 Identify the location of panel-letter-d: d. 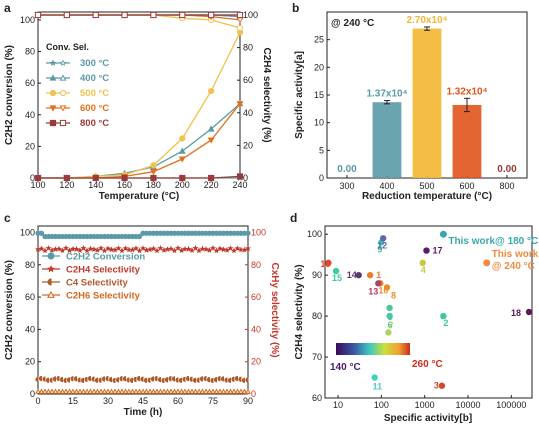
(293, 218).